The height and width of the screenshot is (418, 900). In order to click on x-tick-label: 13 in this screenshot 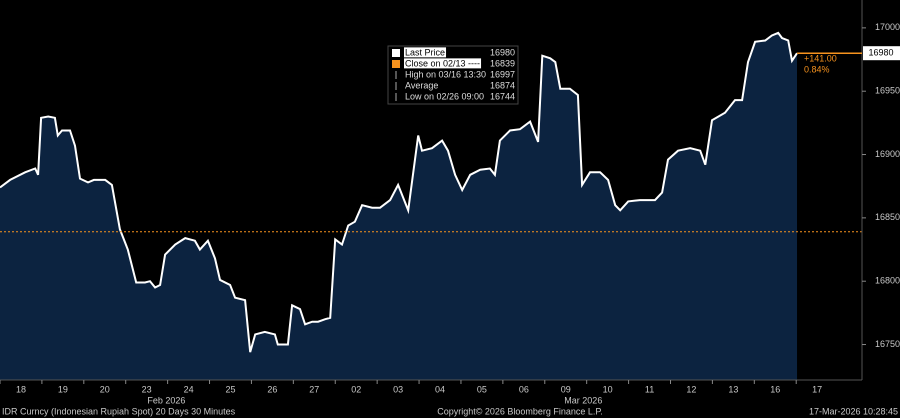, I will do `click(733, 389)`.